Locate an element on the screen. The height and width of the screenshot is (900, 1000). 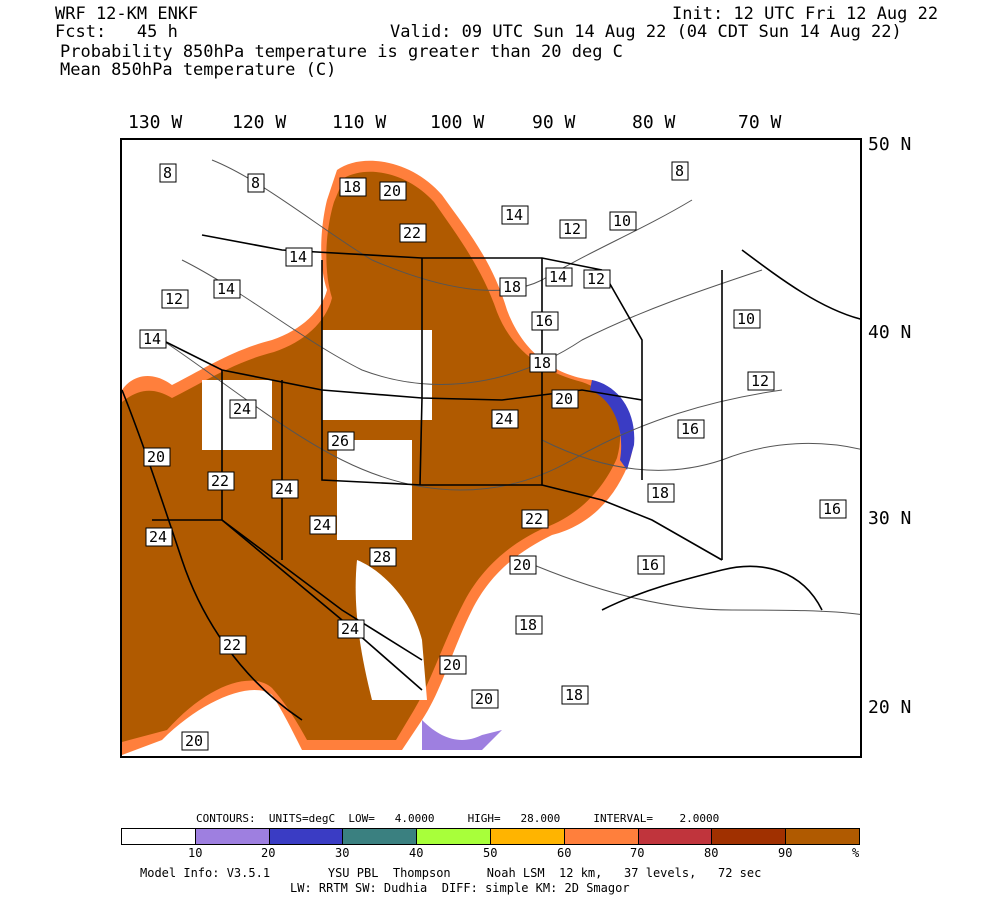
colorbar is located at coordinates (490, 836).